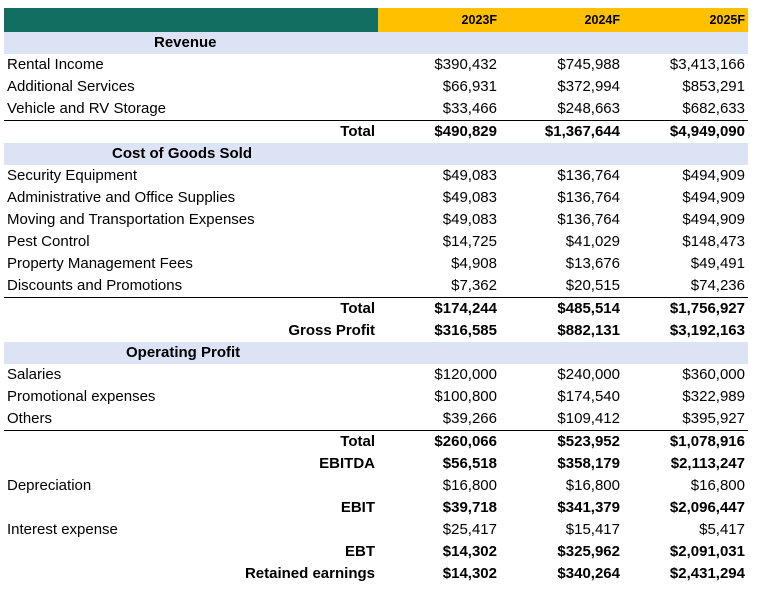 This screenshot has width=760, height=593. I want to click on total-label: Gross Profit, so click(331, 330).